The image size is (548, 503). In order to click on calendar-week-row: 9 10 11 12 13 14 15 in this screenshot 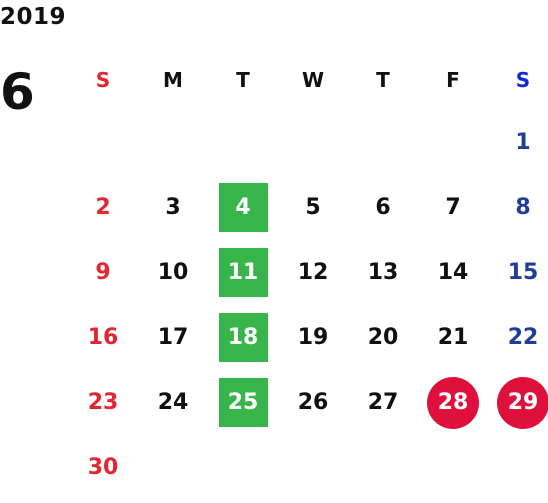, I will do `click(308, 272)`.